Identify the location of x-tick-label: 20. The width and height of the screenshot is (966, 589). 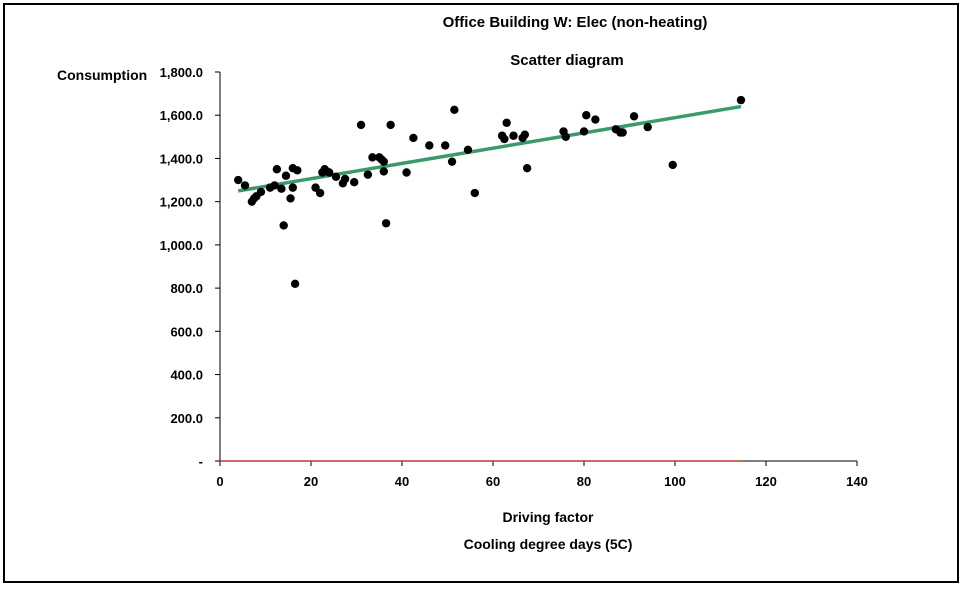
(311, 481).